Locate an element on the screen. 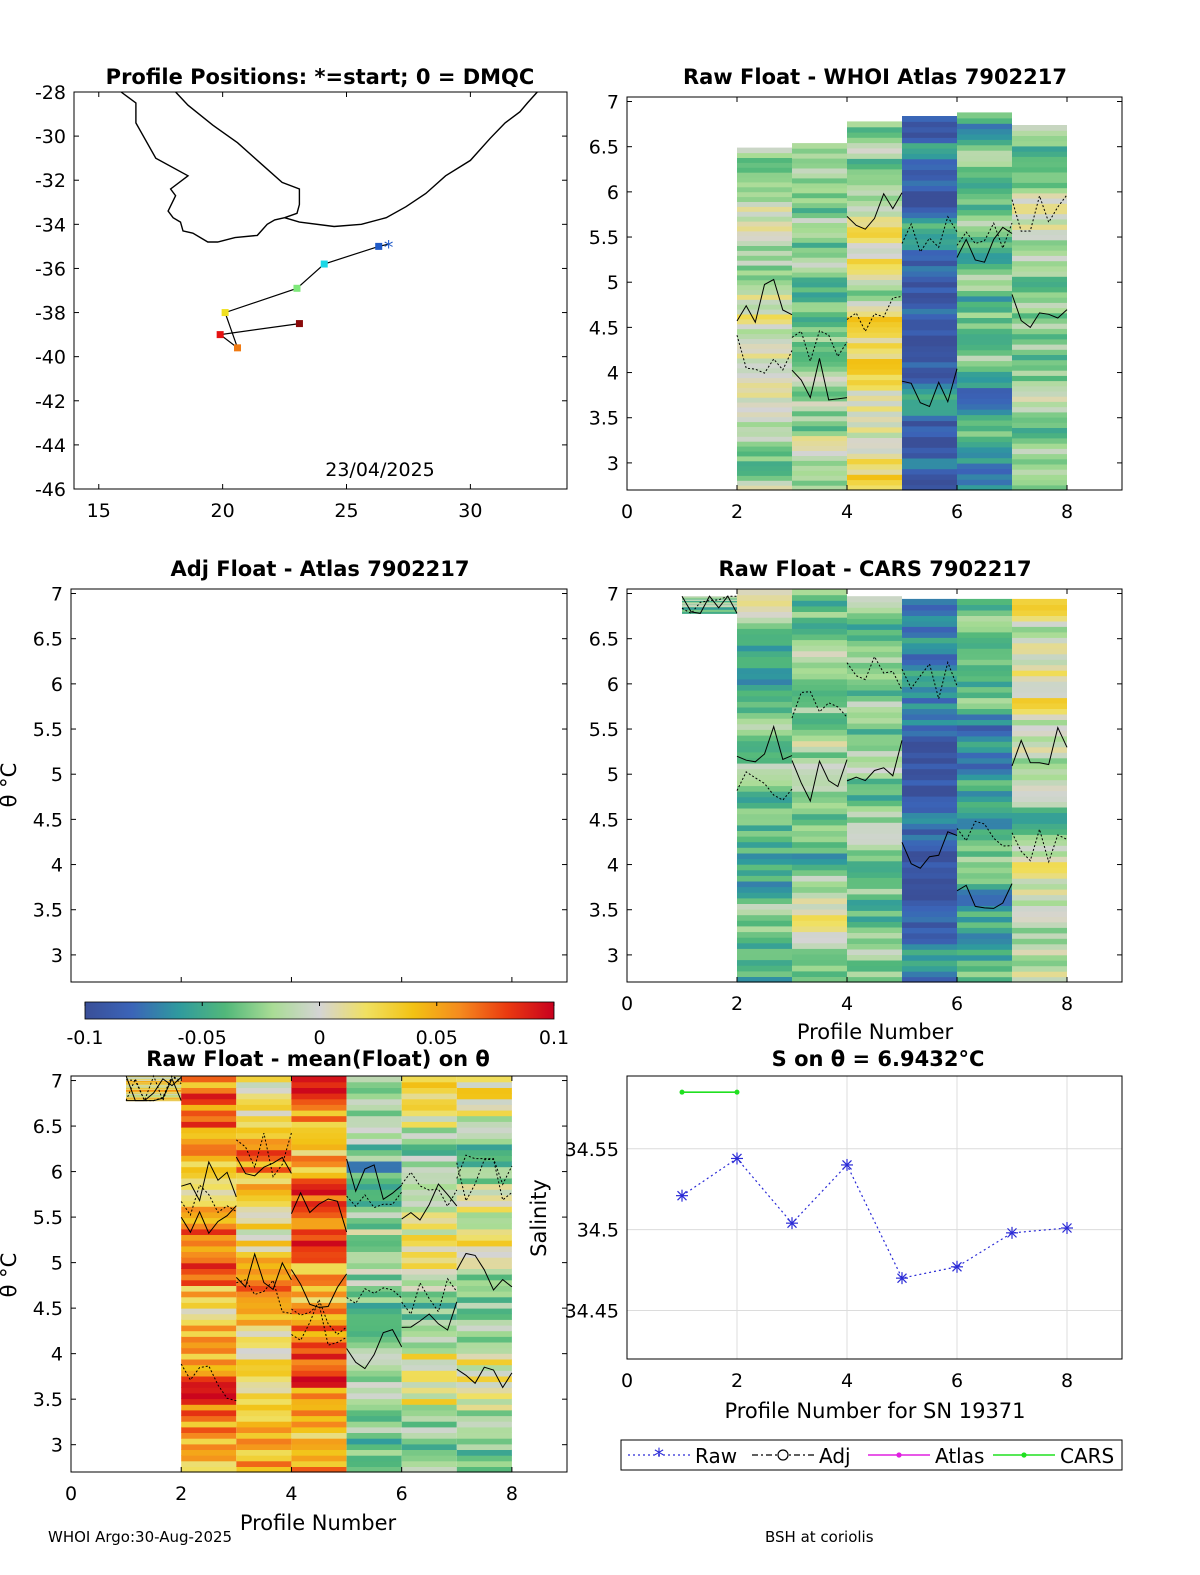 This screenshot has width=1200, height=1575. raw-cars-ytick-label: 4.5 is located at coordinates (604, 820).